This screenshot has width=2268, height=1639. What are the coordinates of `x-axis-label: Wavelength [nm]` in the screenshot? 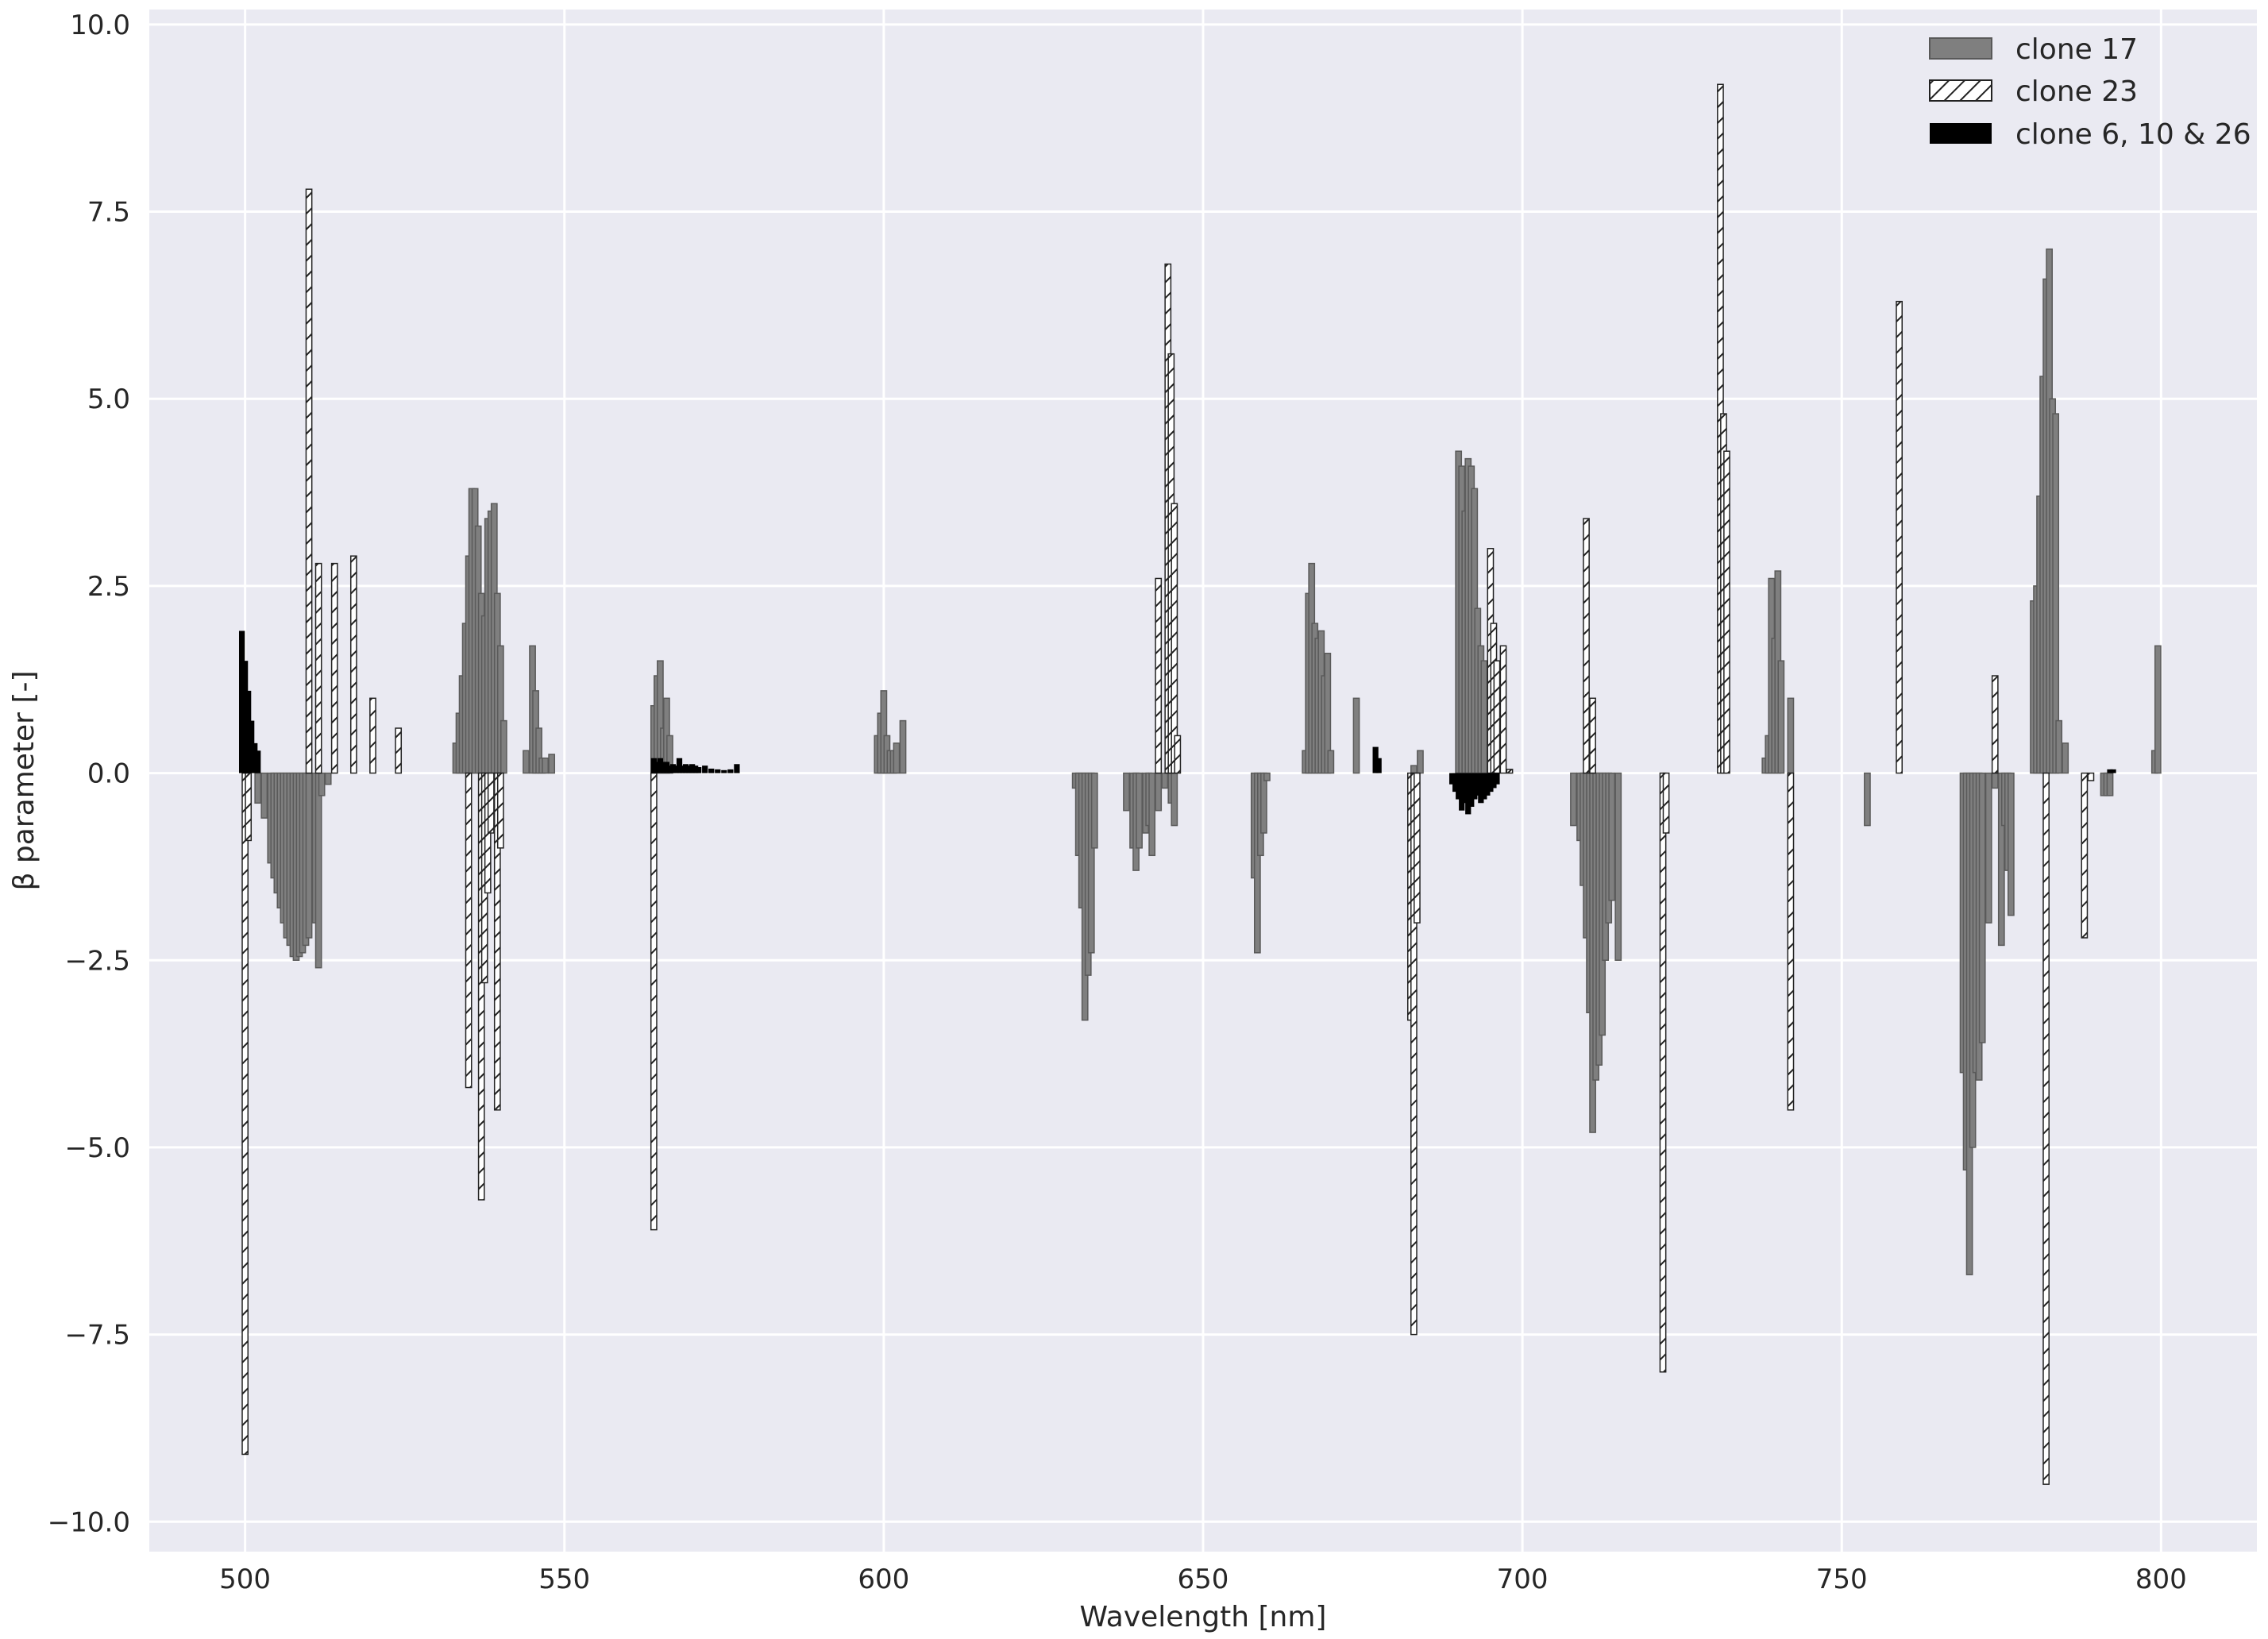 It's located at (1203, 1617).